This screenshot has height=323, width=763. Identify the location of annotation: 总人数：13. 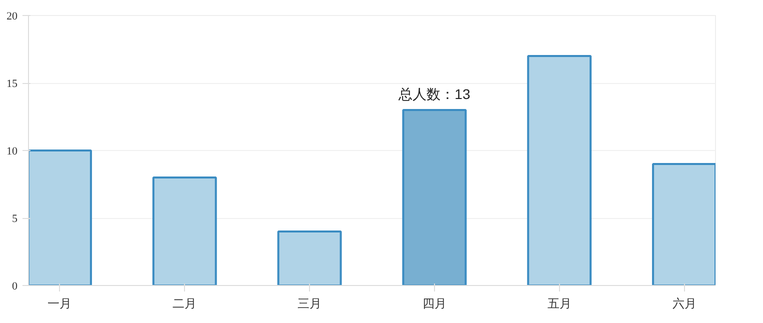
(434, 94).